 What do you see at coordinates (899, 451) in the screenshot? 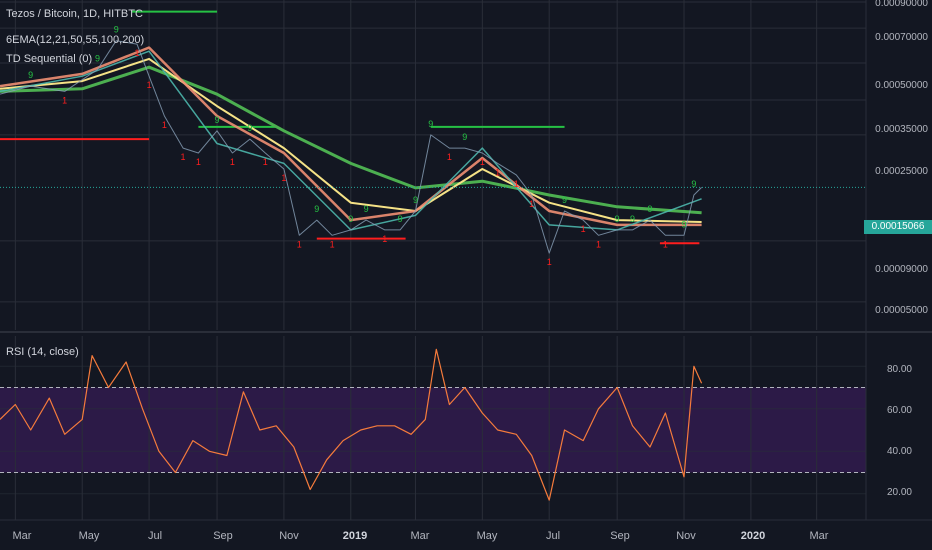
I see `rsi-tick-label: 40.00` at bounding box center [899, 451].